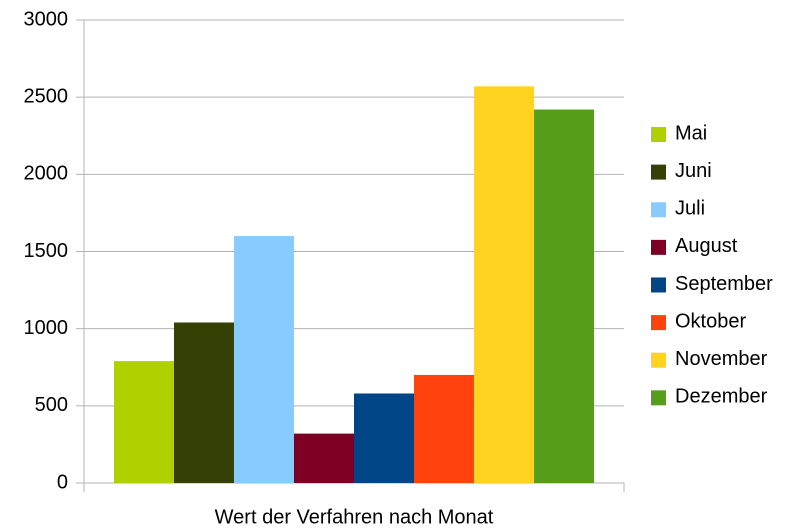  What do you see at coordinates (46, 328) in the screenshot?
I see `y-tick-label: 1000` at bounding box center [46, 328].